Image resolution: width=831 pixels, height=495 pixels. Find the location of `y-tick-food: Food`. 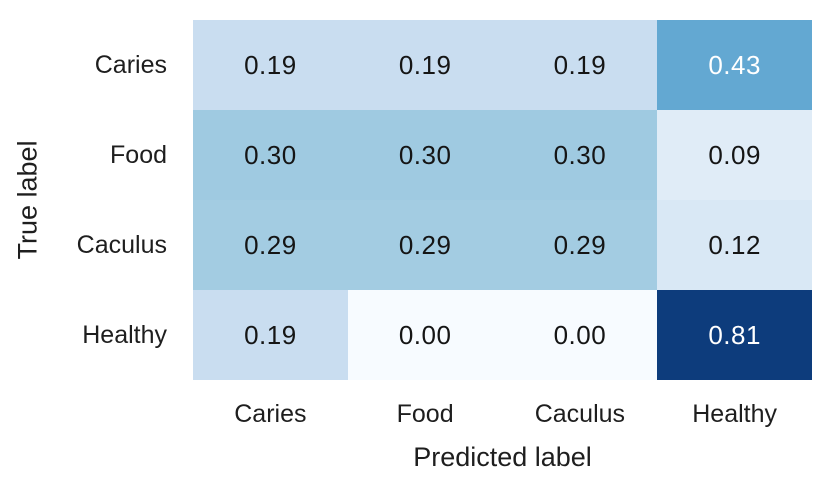

y-tick-food: Food is located at coordinates (138, 154).